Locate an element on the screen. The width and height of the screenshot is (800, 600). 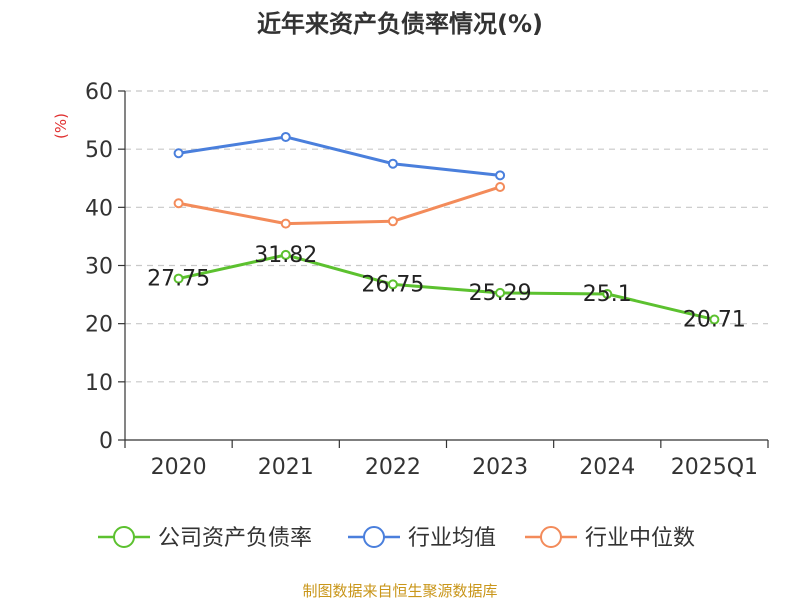
legend-item-0: 公司资产负债率 is located at coordinates (205, 538).